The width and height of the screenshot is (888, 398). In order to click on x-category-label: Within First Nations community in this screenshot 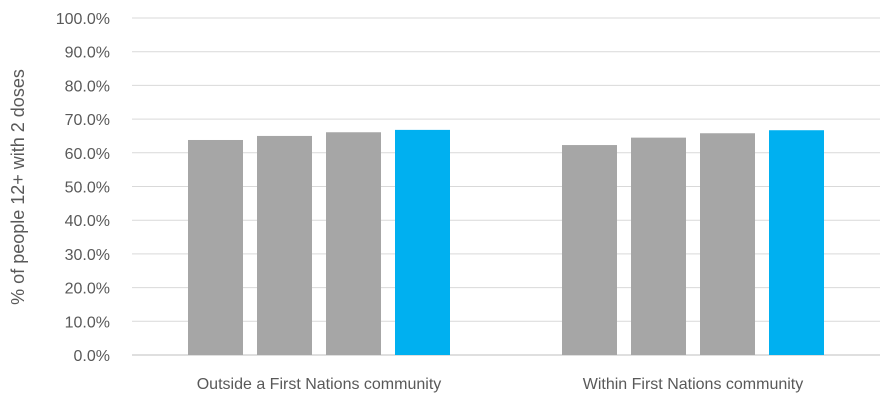, I will do `click(693, 384)`.